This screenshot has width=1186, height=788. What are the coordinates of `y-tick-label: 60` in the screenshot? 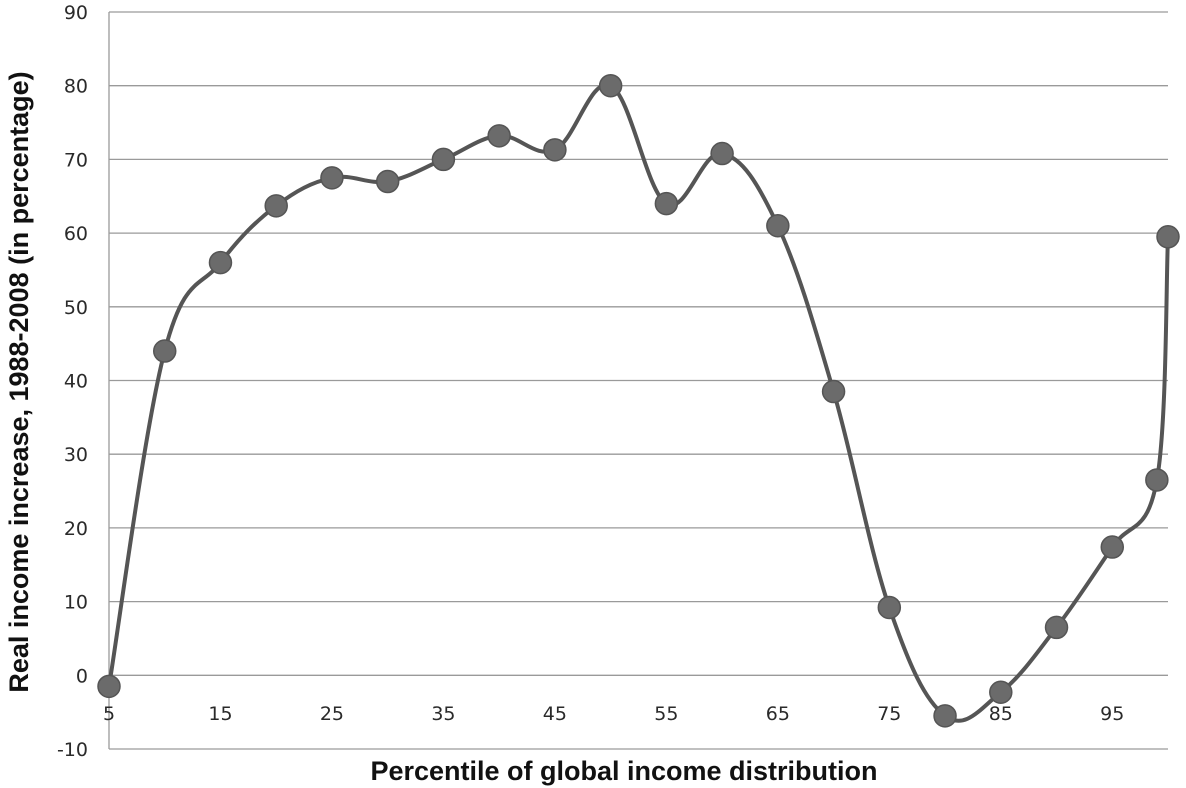 It's located at (76, 234).